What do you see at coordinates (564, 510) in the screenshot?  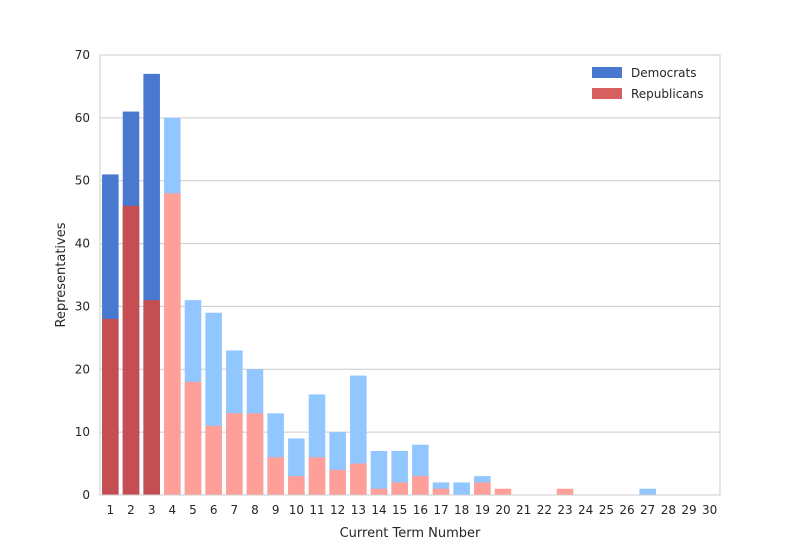 I see `x-tick-label: 23` at bounding box center [564, 510].